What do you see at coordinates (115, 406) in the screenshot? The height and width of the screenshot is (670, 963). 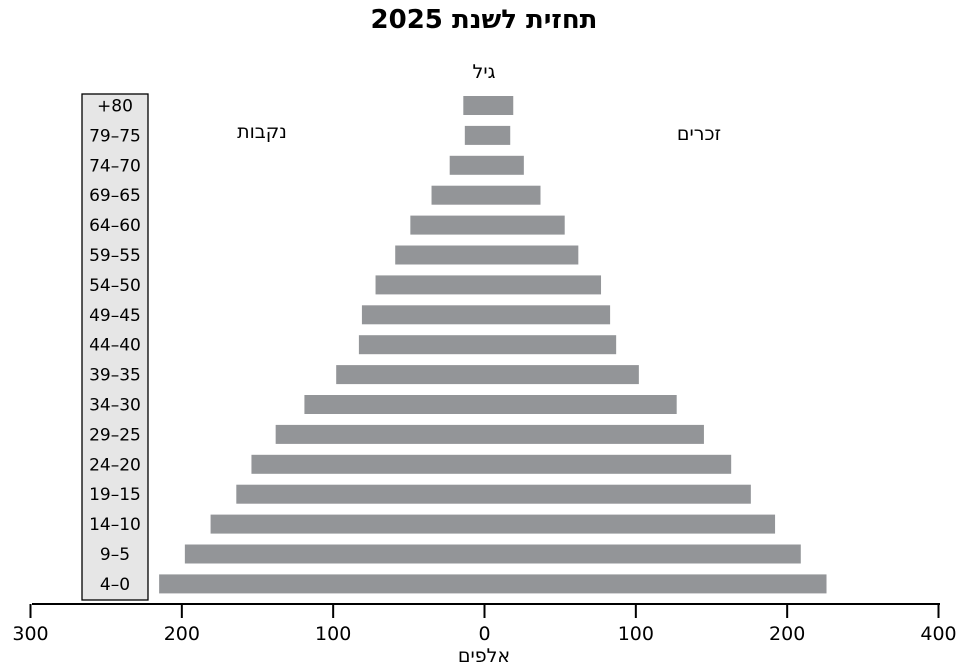 I see `age-group-label-10: 34–30` at bounding box center [115, 406].